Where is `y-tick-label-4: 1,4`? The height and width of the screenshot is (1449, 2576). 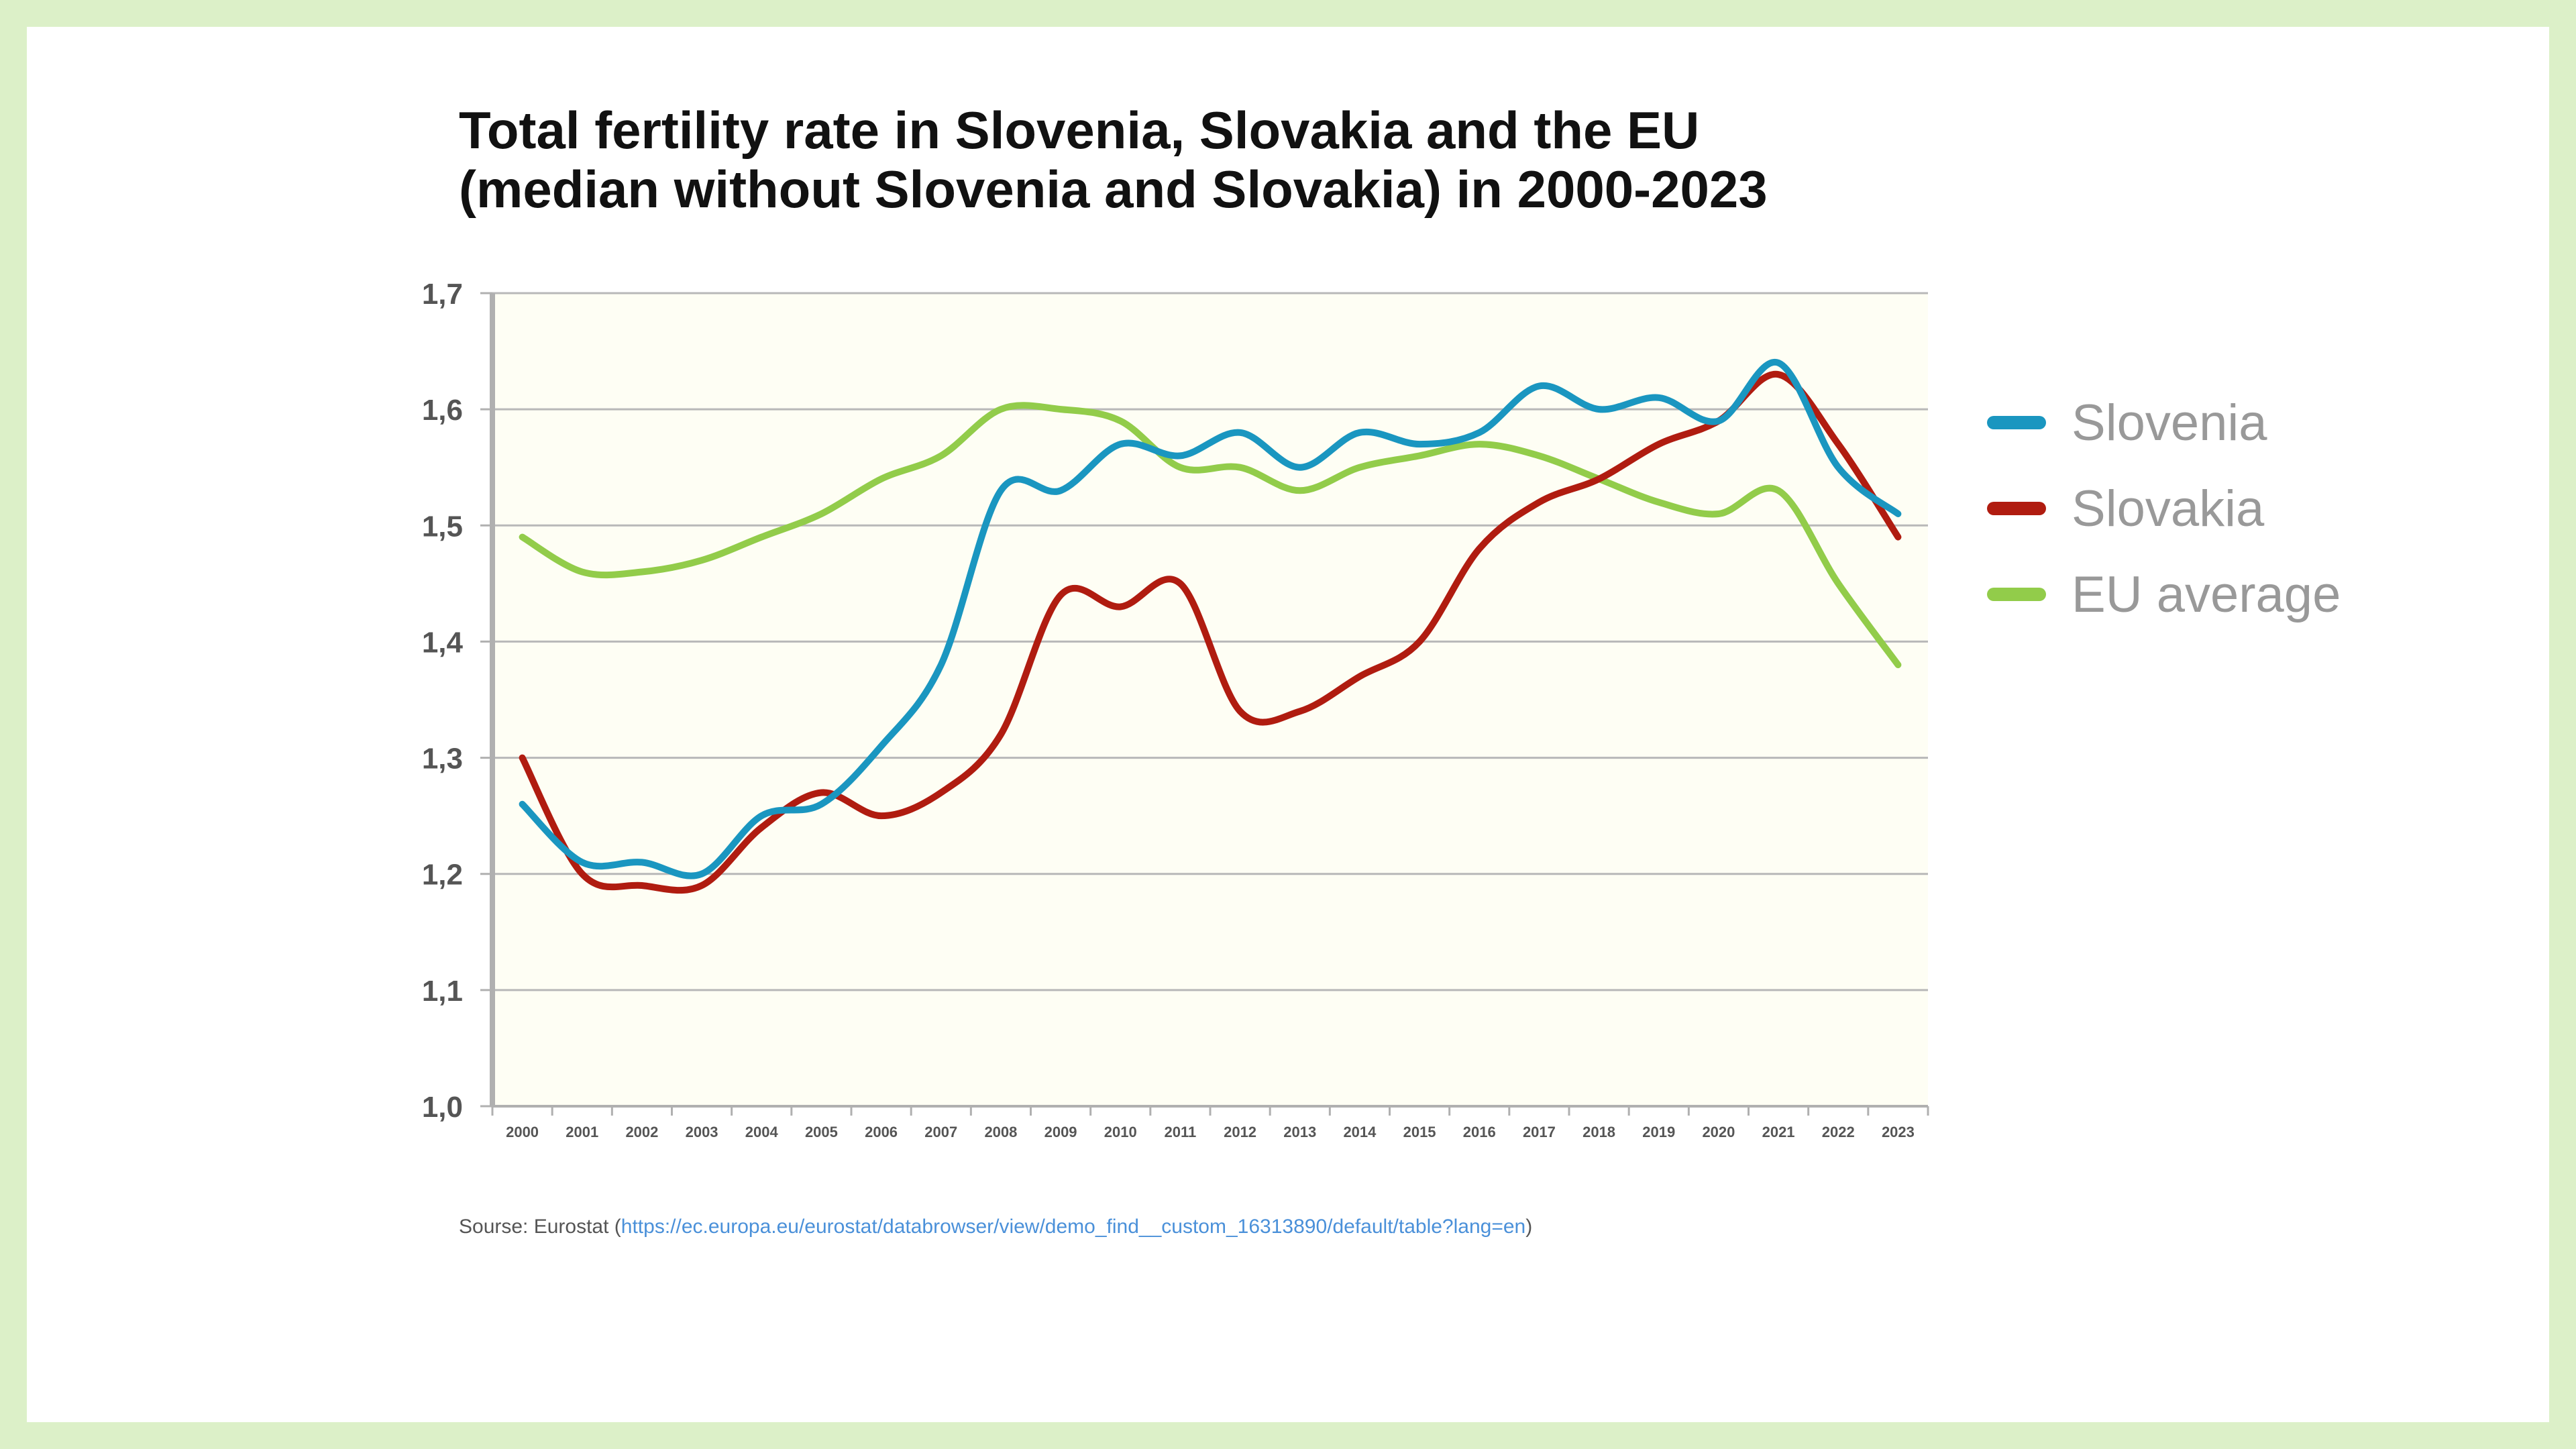 y-tick-label-4: 1,4 is located at coordinates (443, 642).